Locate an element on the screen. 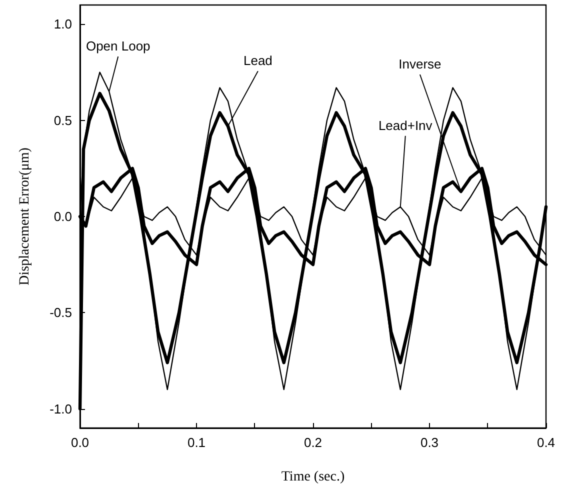  series-label: Open Loop is located at coordinates (118, 46).